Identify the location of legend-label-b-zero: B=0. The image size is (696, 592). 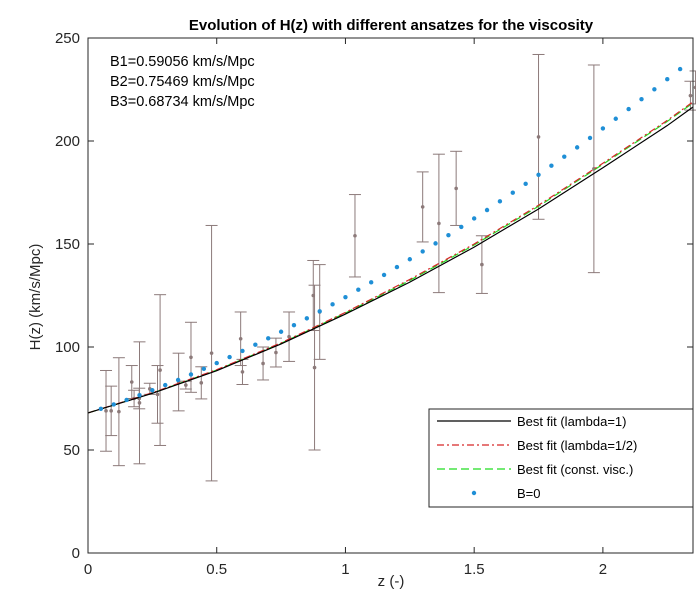
(529, 493).